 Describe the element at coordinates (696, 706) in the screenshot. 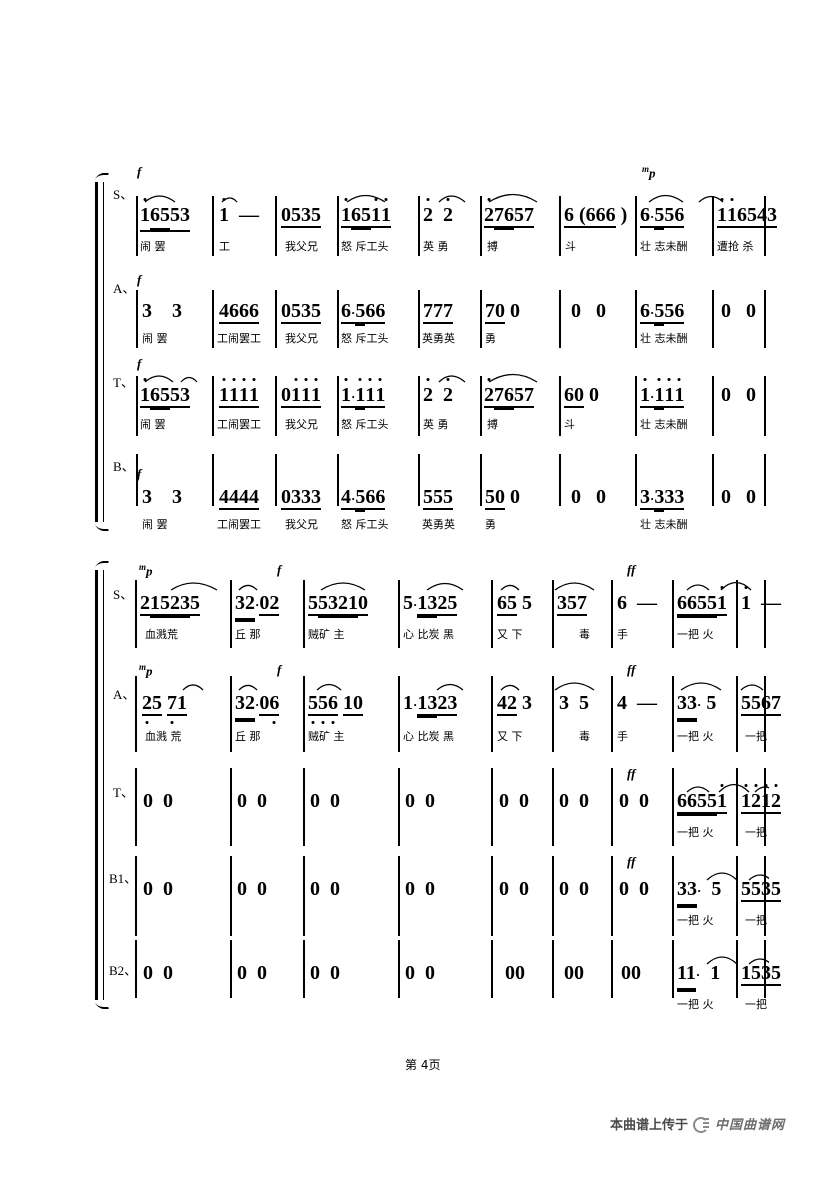

I see `measure-notes: 33· 5` at that location.